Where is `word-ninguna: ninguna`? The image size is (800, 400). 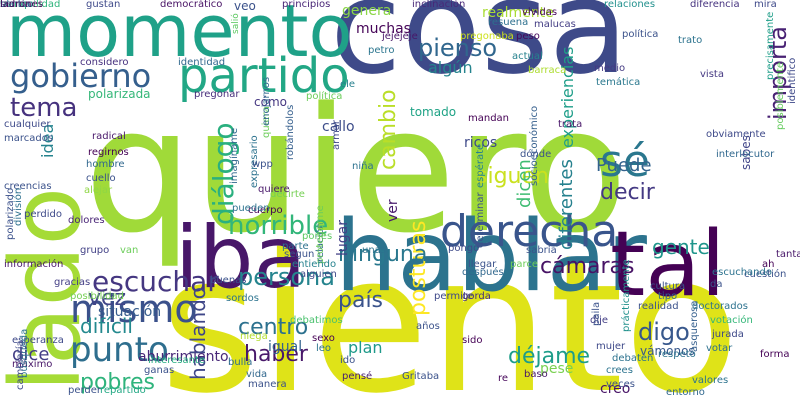 word-ninguna: ninguna is located at coordinates (383, 254).